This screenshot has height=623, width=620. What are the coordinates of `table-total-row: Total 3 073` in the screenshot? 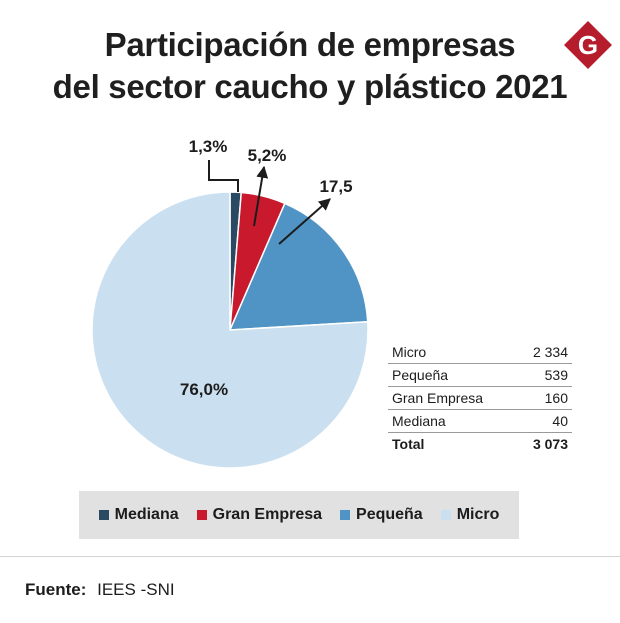 It's located at (480, 444).